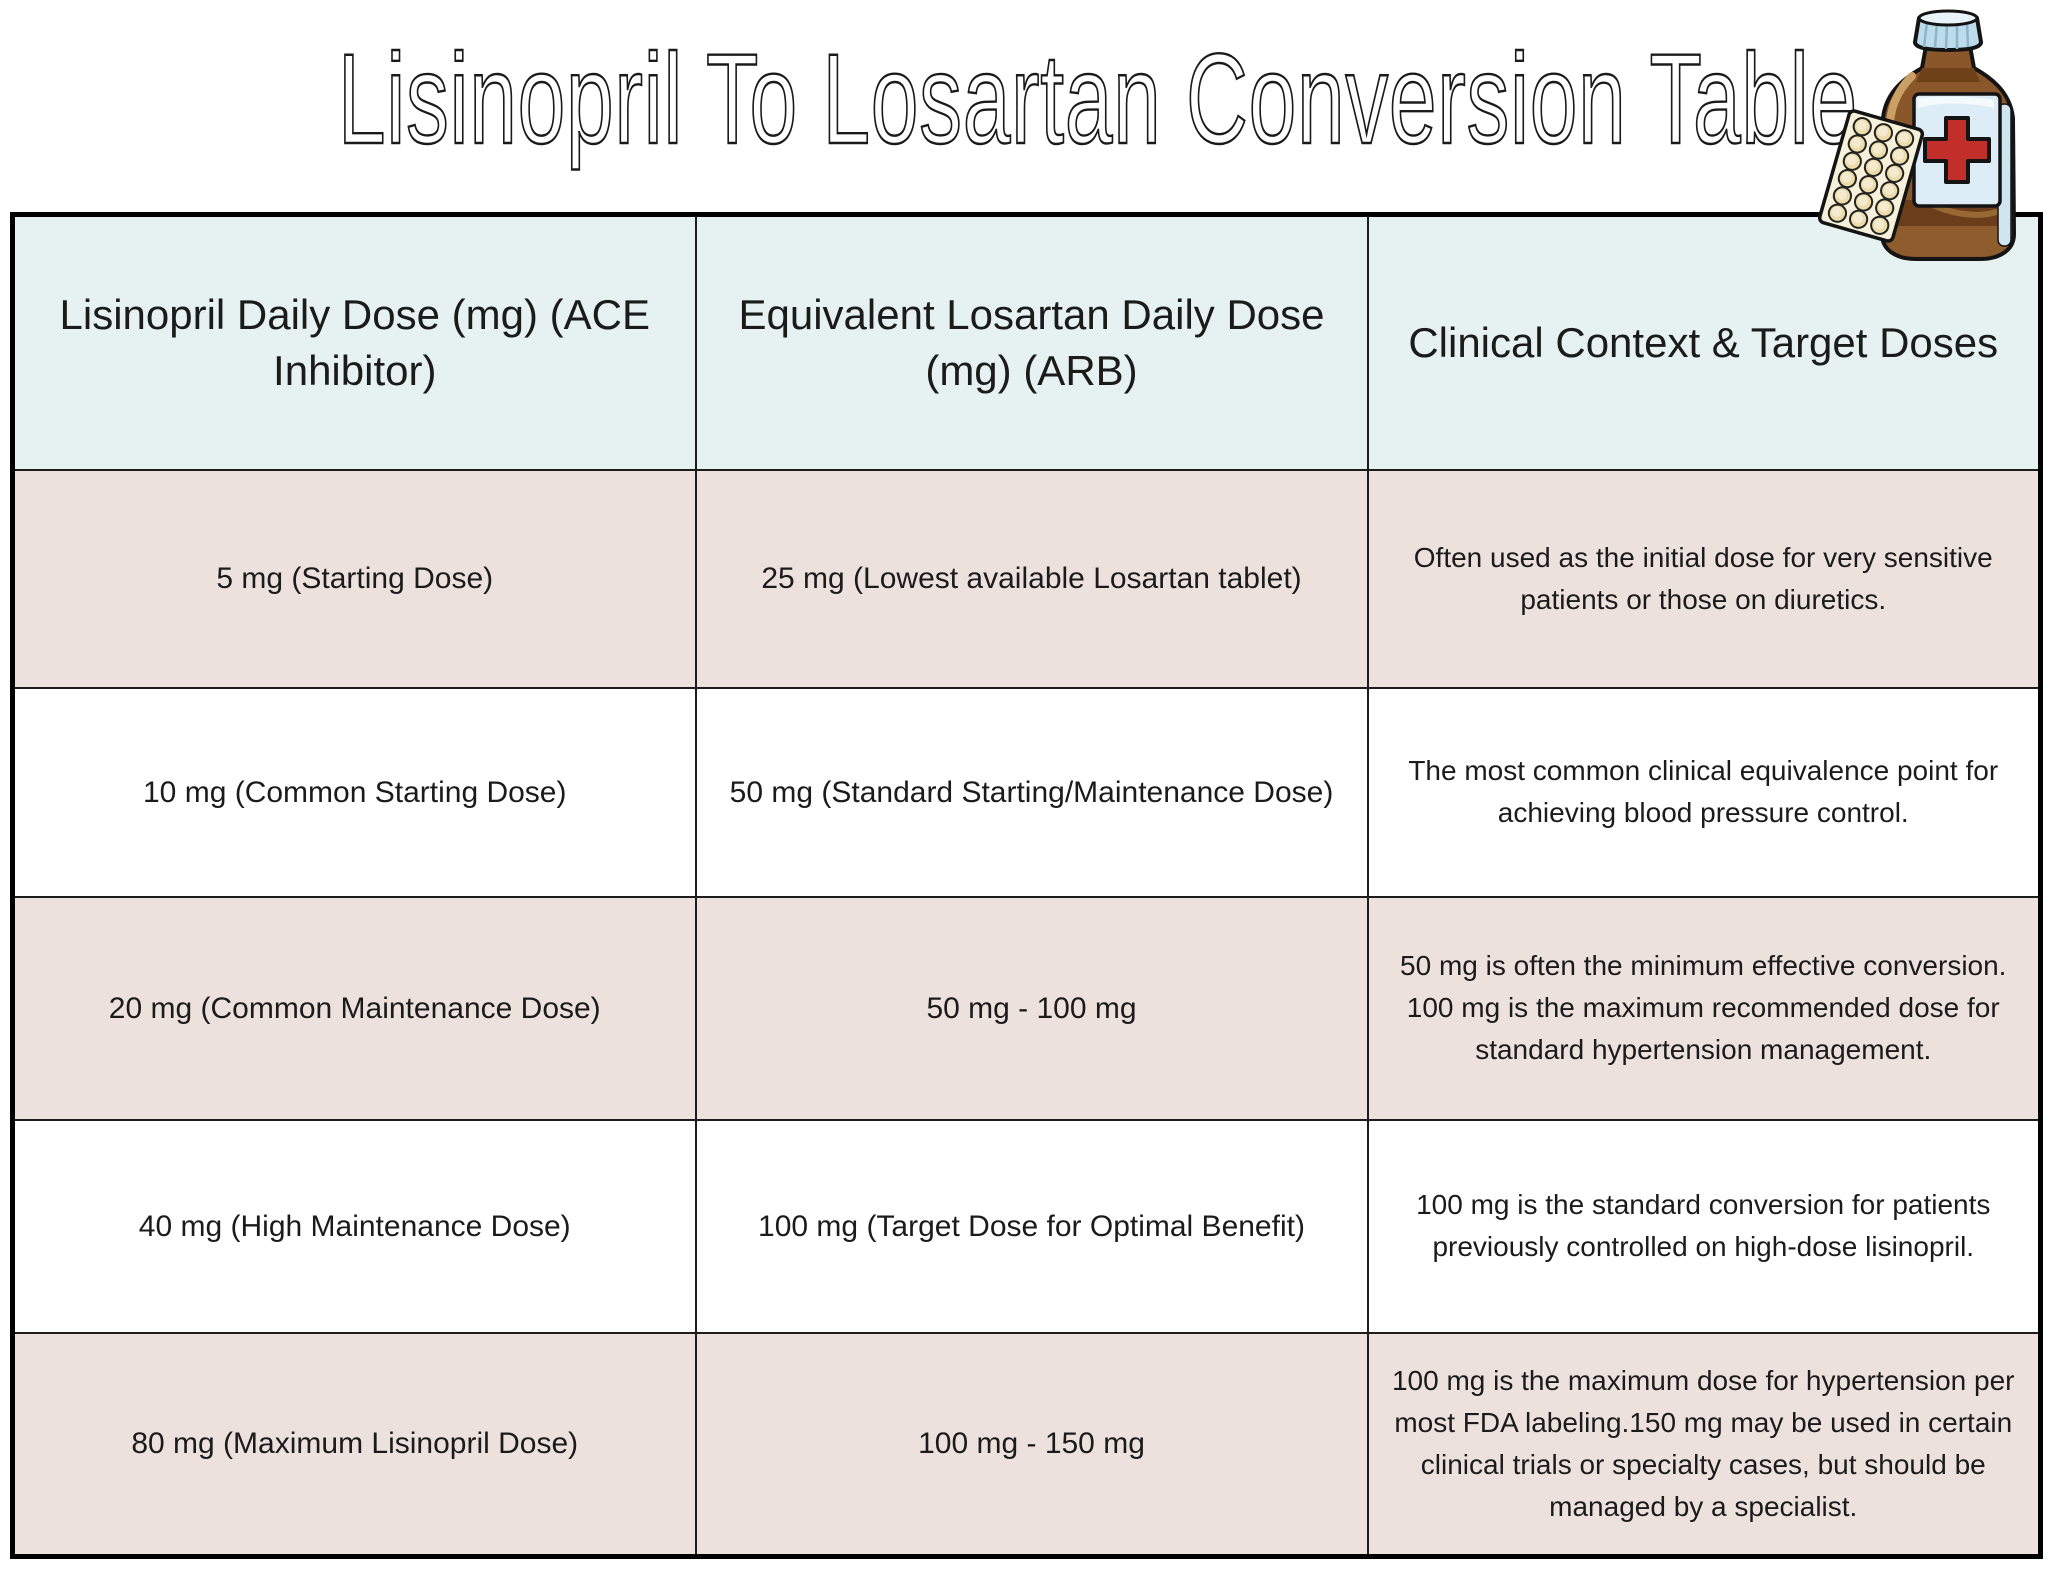  What do you see at coordinates (1957, 150) in the screenshot?
I see `red-cross-icon` at bounding box center [1957, 150].